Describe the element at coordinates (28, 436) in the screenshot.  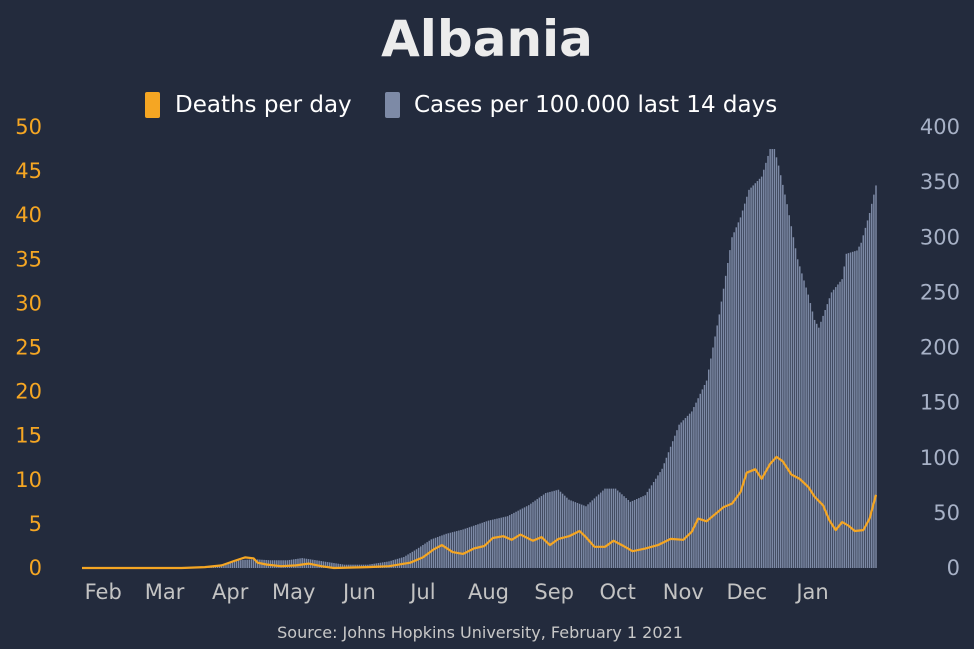
I see `left-tick-label: 15` at that location.